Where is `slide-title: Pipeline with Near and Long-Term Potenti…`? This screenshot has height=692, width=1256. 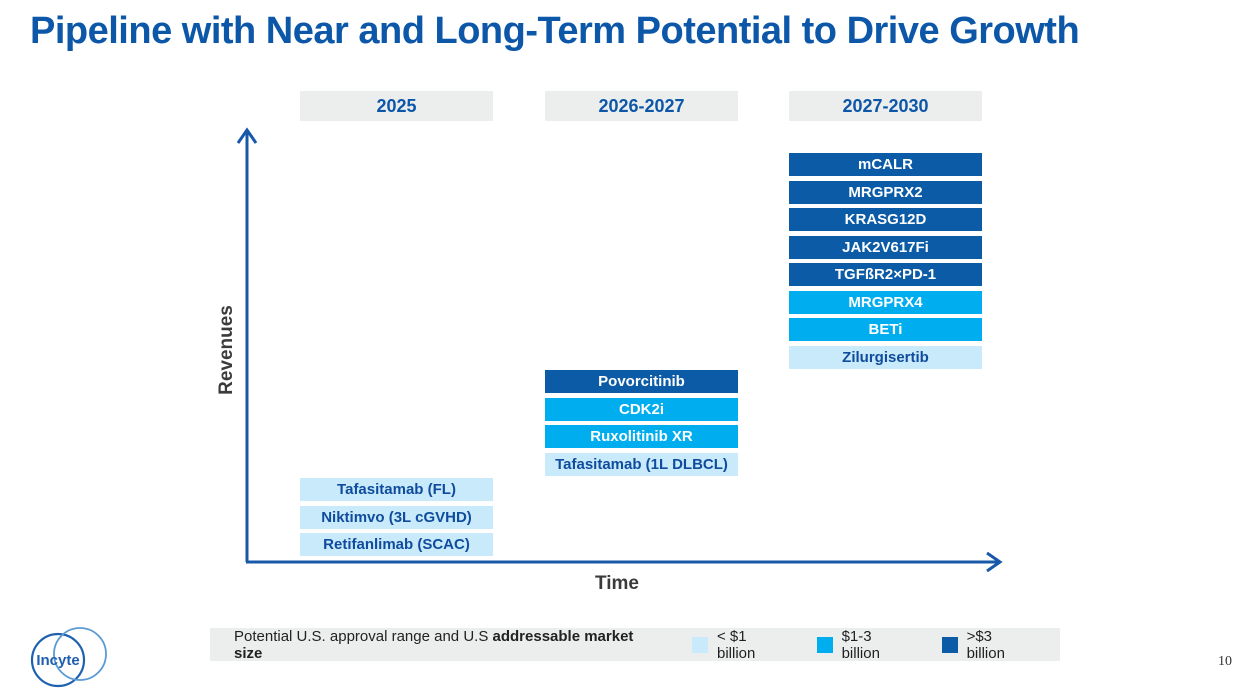 slide-title: Pipeline with Near and Long-Term Potenti… is located at coordinates (555, 31).